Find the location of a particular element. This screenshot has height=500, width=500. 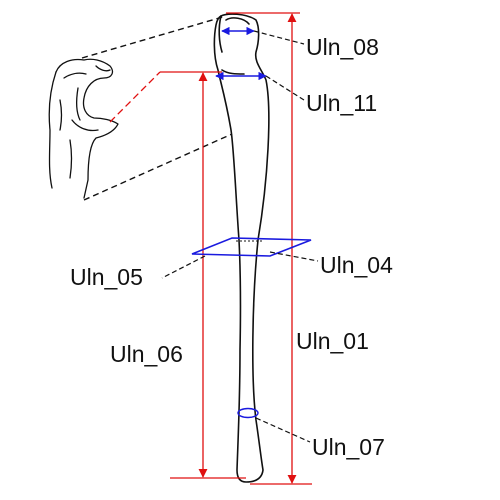

ulna-bone-outline is located at coordinates (241, 248).